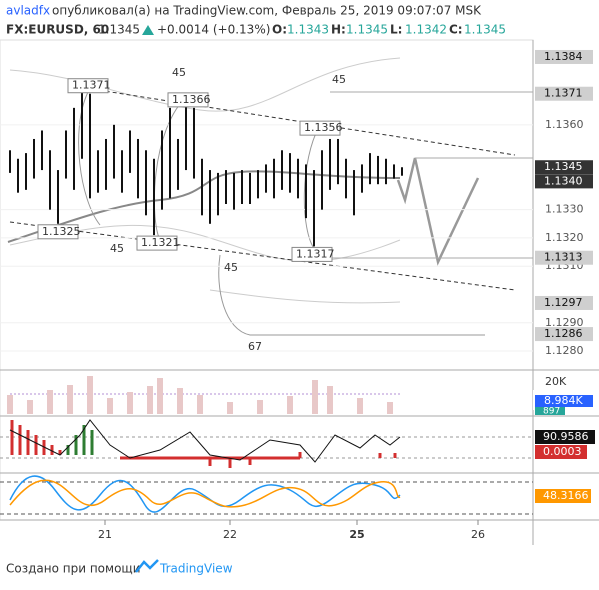 Image resolution: width=599 pixels, height=590 pixels. Describe the element at coordinates (564, 209) in the screenshot. I see `price-tick-label: 1.1330` at that location.